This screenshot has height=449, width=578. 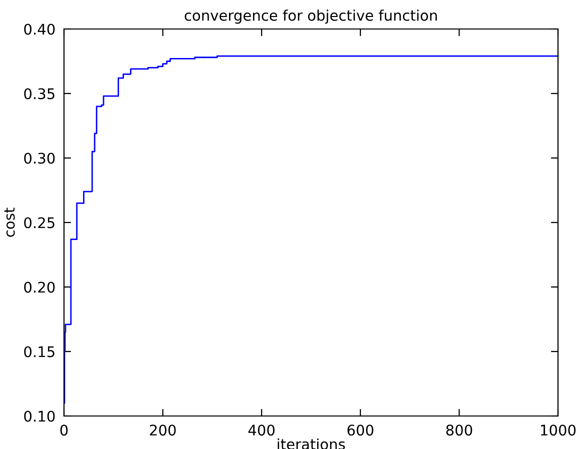 I want to click on y-tick-label: 0.15, so click(x=39, y=352).